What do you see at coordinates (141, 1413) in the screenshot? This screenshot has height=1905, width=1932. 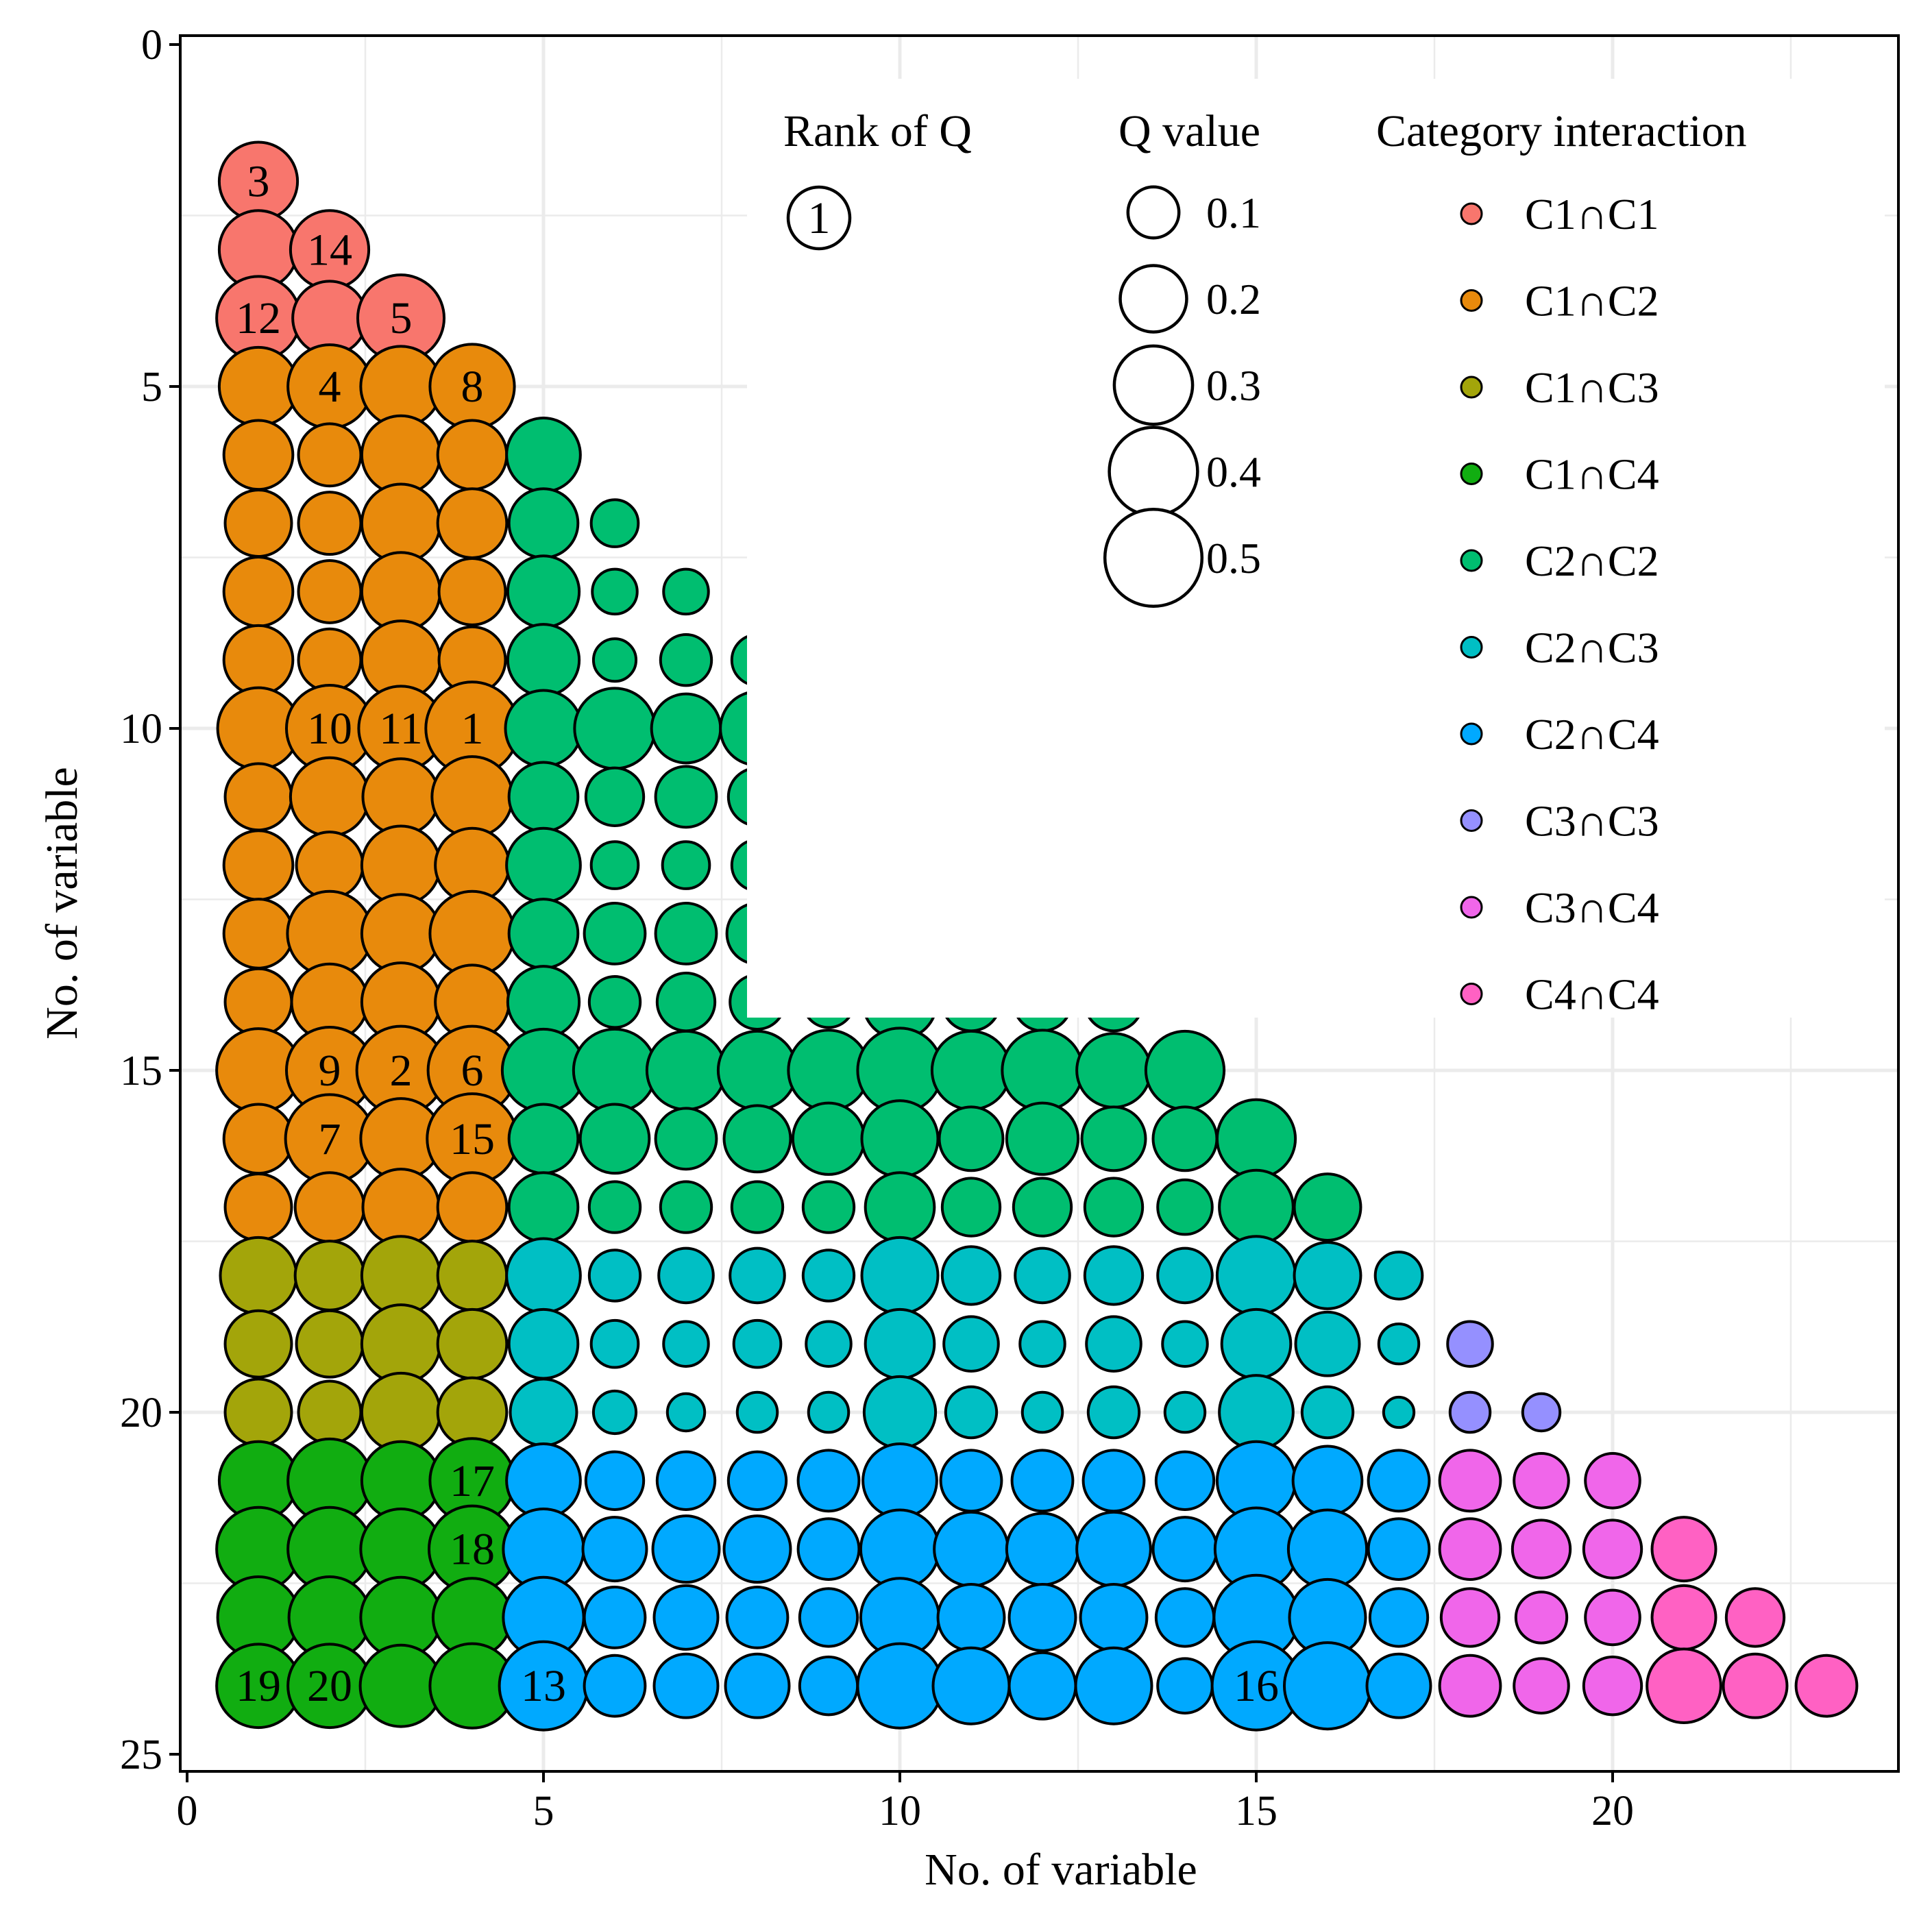 I see `y-tick-label: 20` at bounding box center [141, 1413].